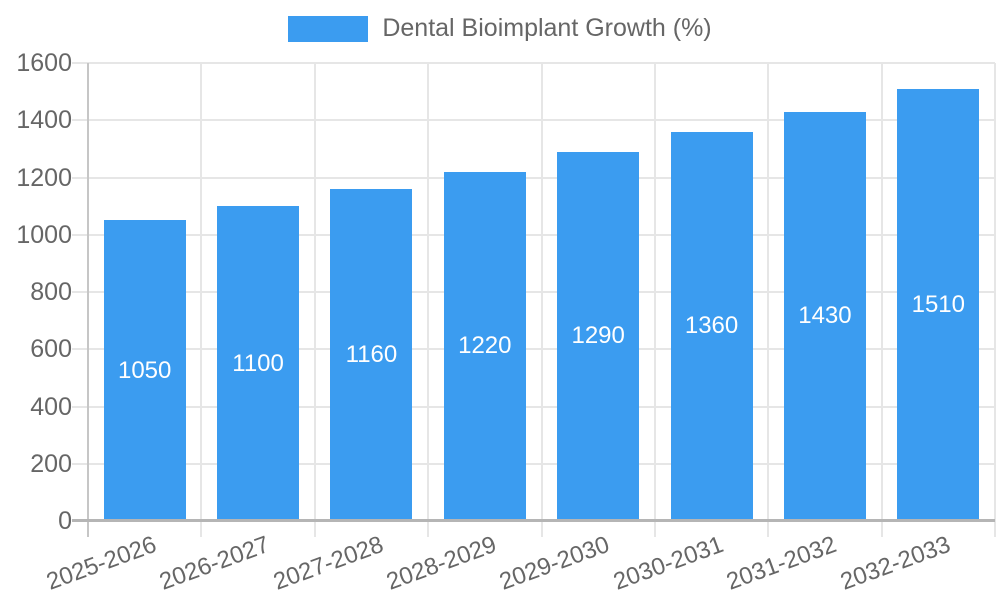 This screenshot has width=1000, height=600. Describe the element at coordinates (44, 120) in the screenshot. I see `y-axis-label: 1400` at that location.